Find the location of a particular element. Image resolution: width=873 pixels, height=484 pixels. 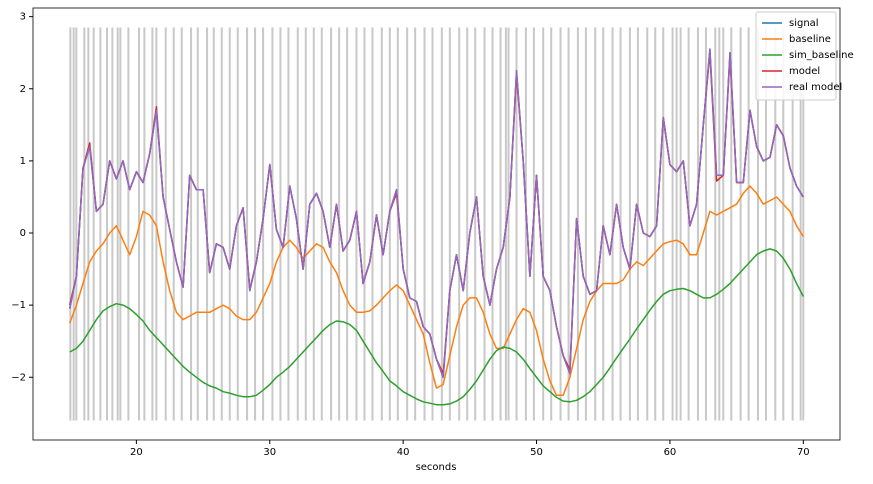

x-tick-label: 30 is located at coordinates (269, 452).